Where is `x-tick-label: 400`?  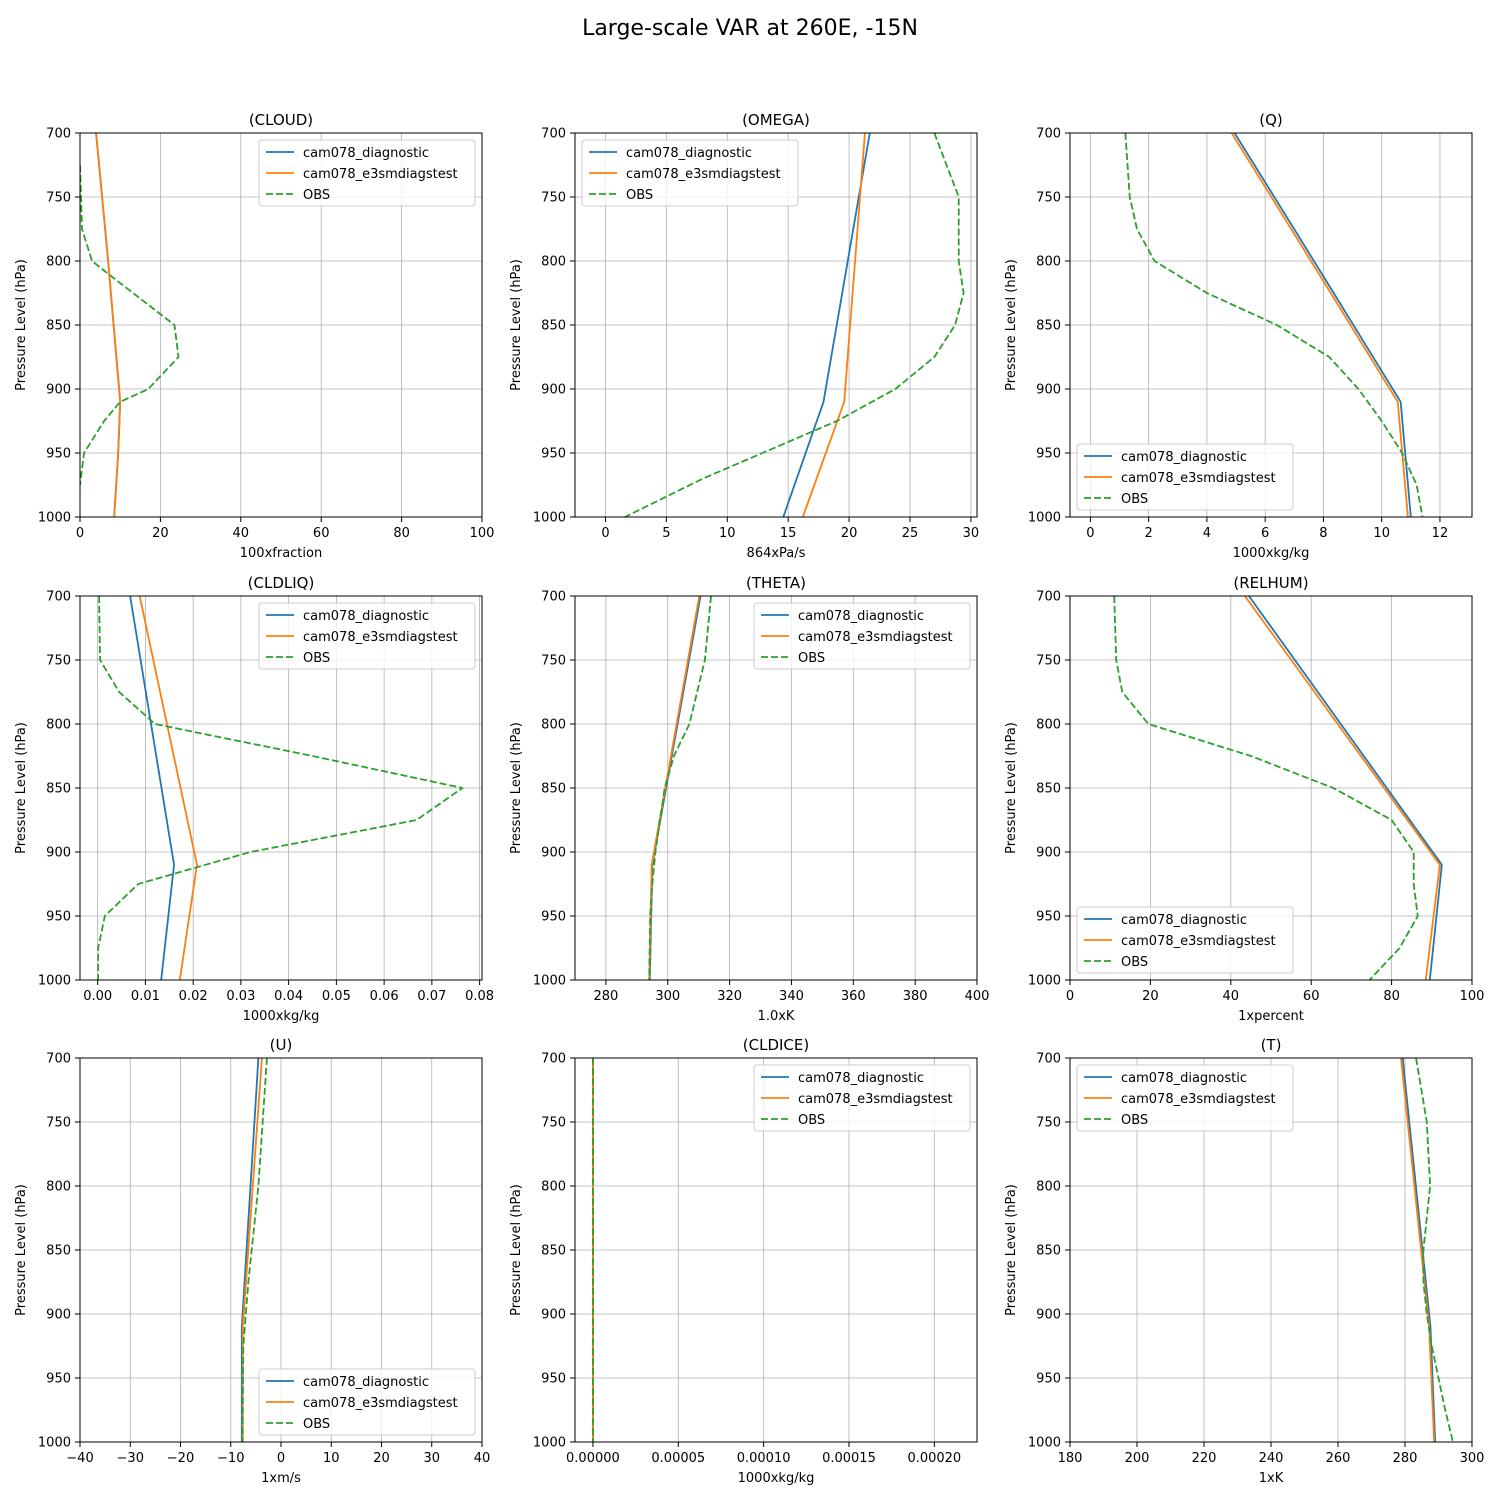
x-tick-label: 400 is located at coordinates (977, 996).